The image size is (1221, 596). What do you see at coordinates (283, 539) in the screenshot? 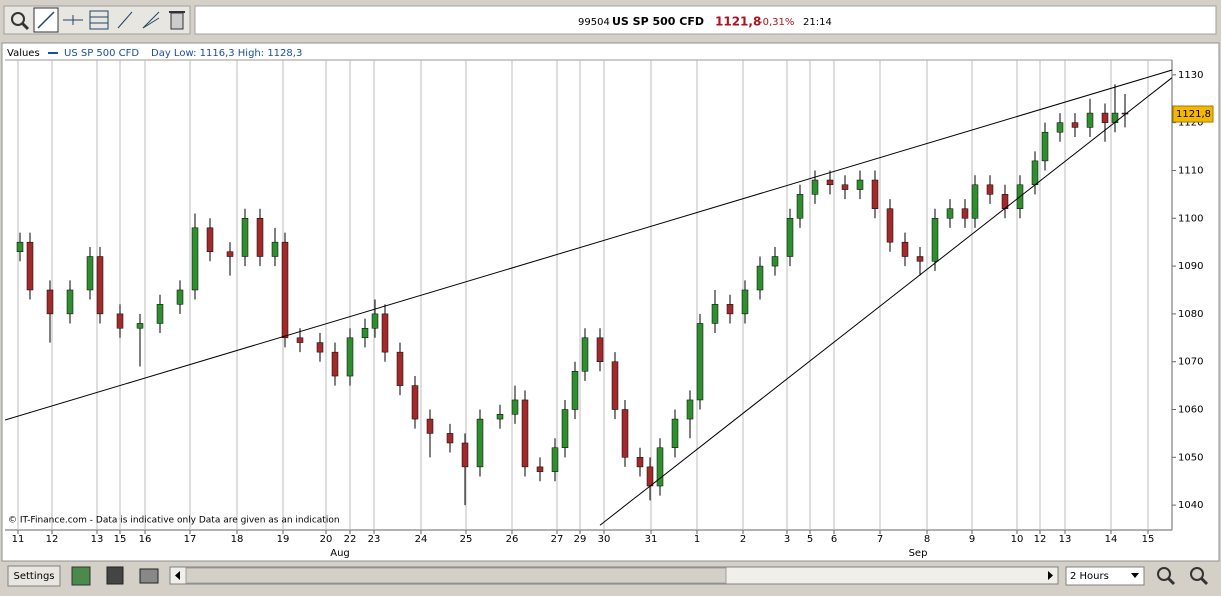
I see `x-tick-label: 19` at bounding box center [283, 539].